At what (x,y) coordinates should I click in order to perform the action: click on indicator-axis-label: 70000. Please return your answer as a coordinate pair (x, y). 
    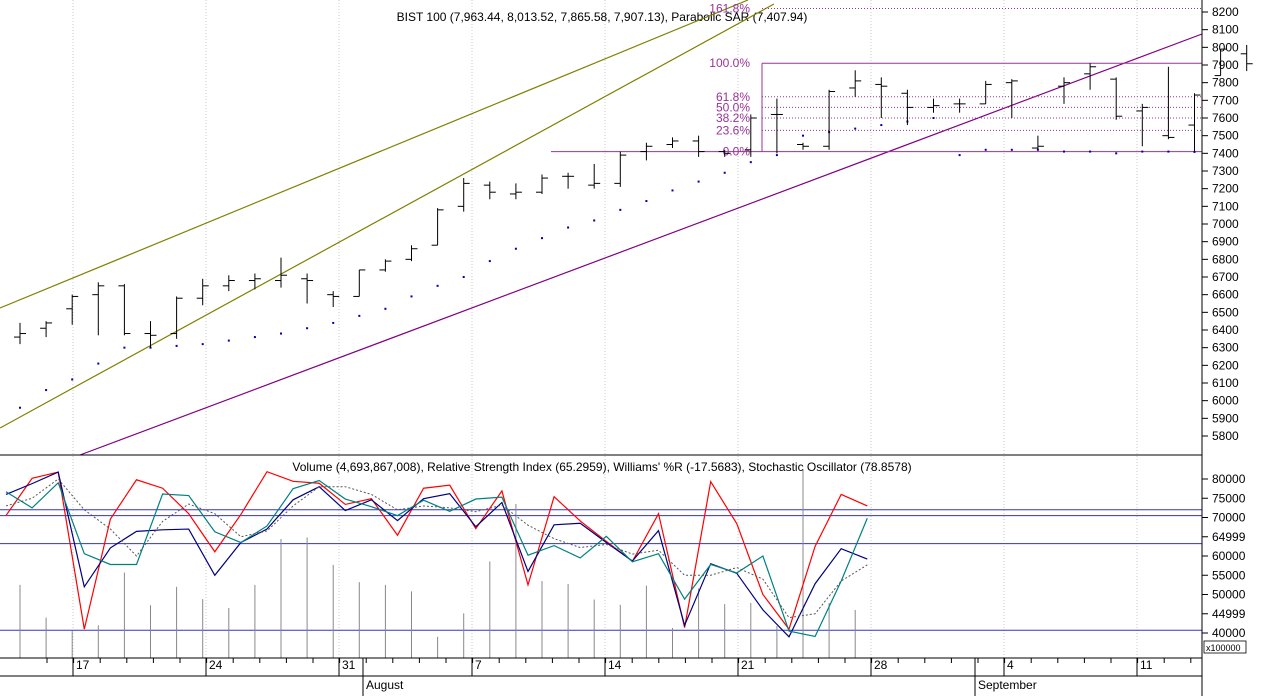
    Looking at the image, I should click on (1229, 518).